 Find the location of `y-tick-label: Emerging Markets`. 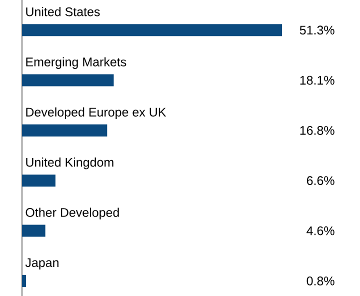

y-tick-label: Emerging Markets is located at coordinates (76, 63).